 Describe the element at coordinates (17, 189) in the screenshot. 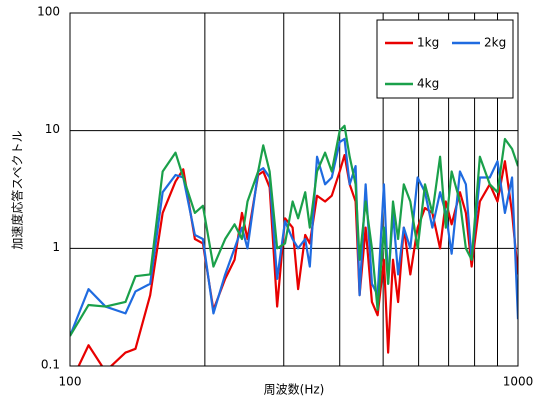

I see `y-axis-label: 加速度応答スペクトル` at that location.